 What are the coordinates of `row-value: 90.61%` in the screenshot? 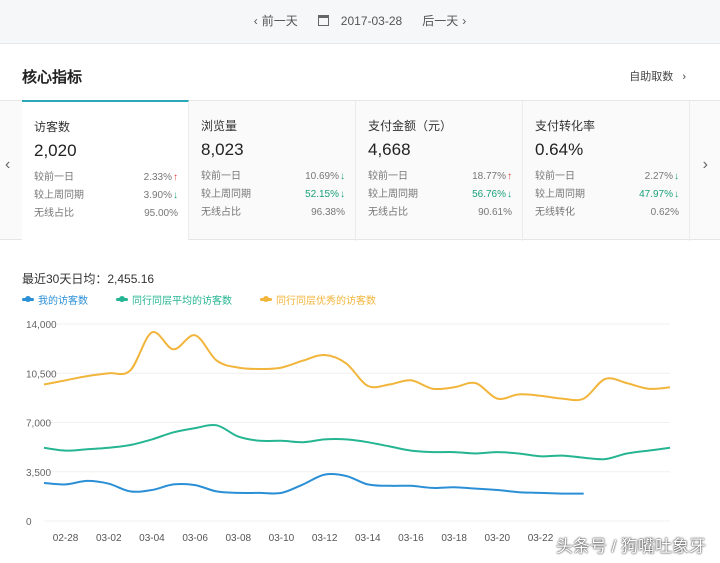 It's located at (495, 212).